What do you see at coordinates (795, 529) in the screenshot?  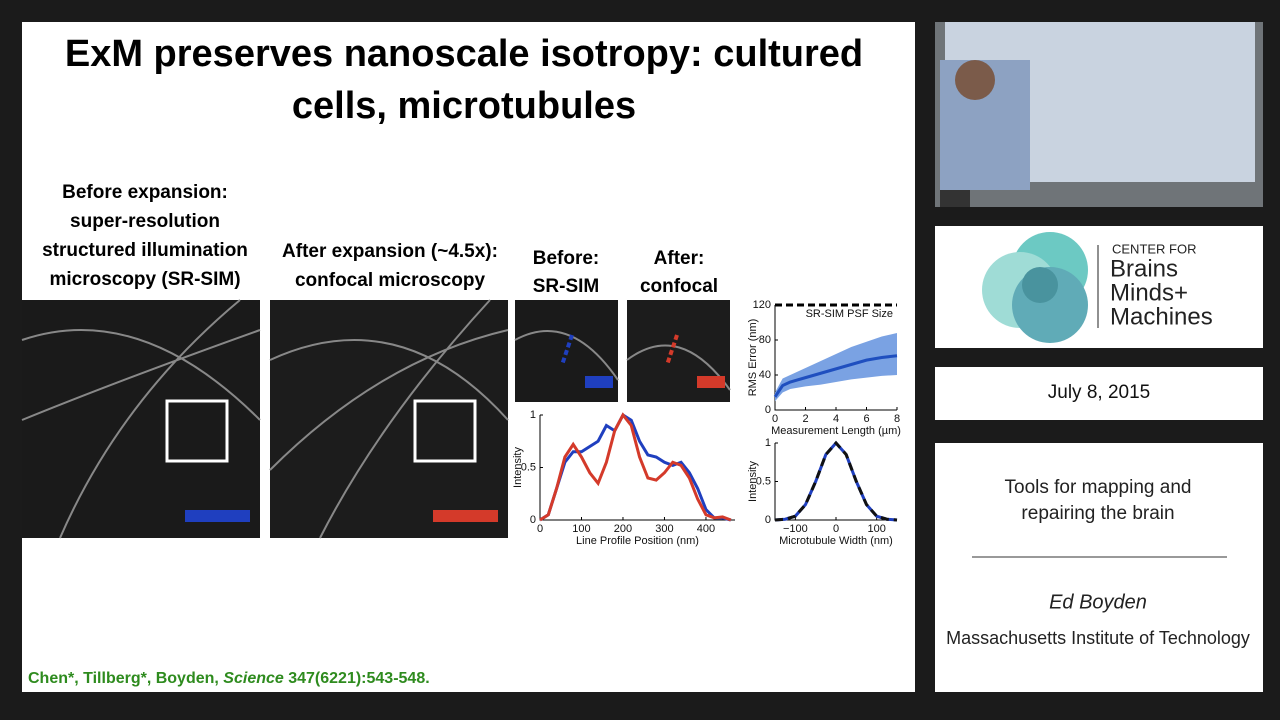 I see `x-tick-label: −100` at bounding box center [795, 529].